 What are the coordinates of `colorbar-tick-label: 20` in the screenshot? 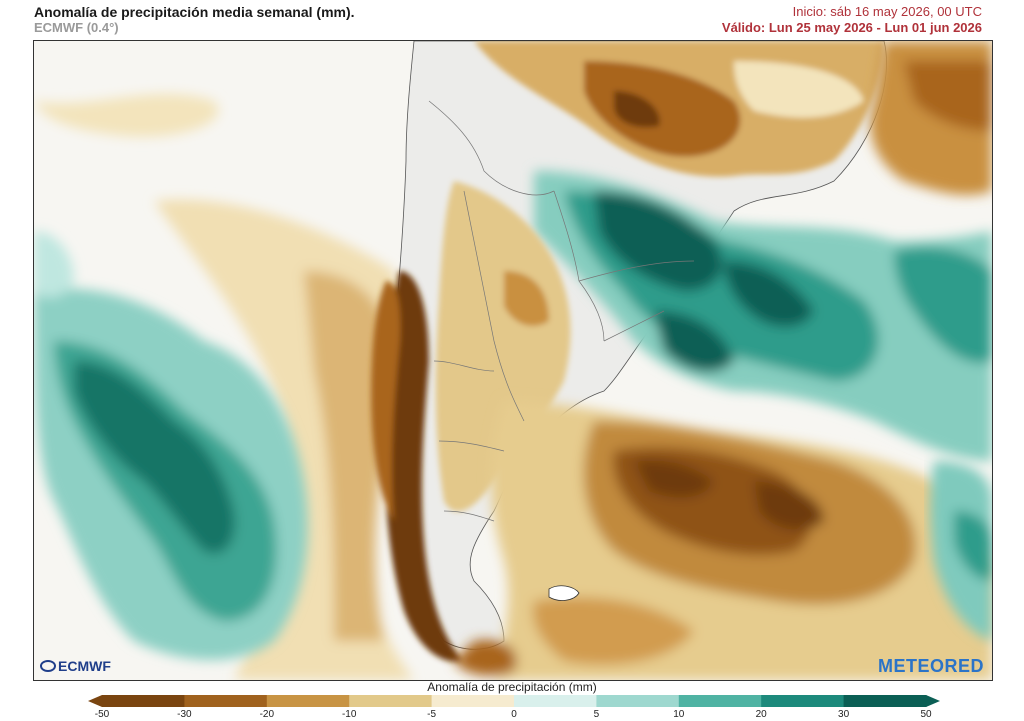 It's located at (761, 714).